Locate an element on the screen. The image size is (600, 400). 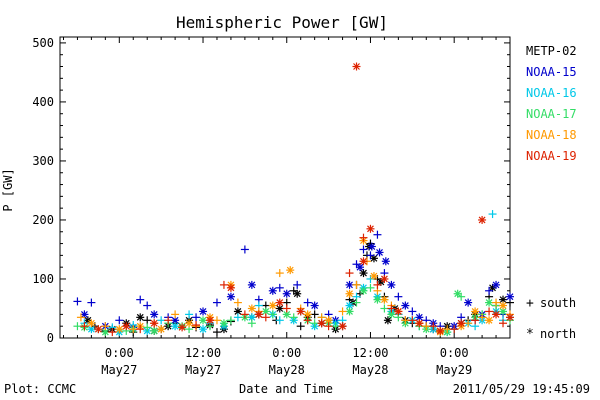
legend-item-noaa-19: NOAA-19 is located at coordinates (551, 156).